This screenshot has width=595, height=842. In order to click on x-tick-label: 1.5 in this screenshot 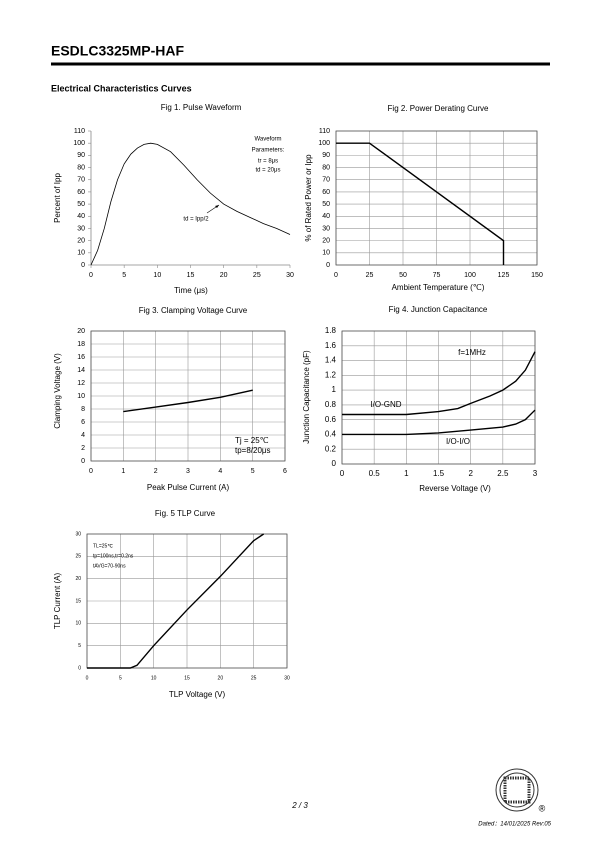, I will do `click(439, 473)`.